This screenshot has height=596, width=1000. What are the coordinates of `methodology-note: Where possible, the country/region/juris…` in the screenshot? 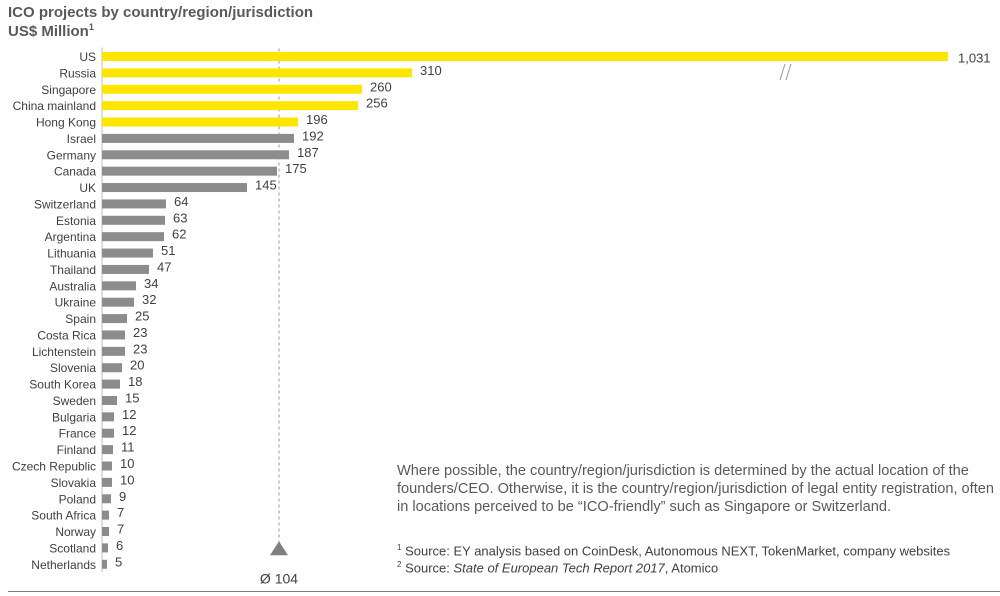 It's located at (696, 489).